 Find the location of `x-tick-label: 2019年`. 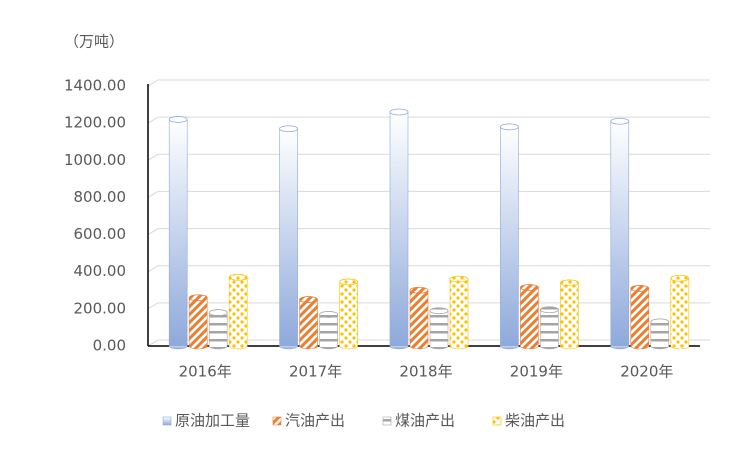

x-tick-label: 2019年 is located at coordinates (536, 372).